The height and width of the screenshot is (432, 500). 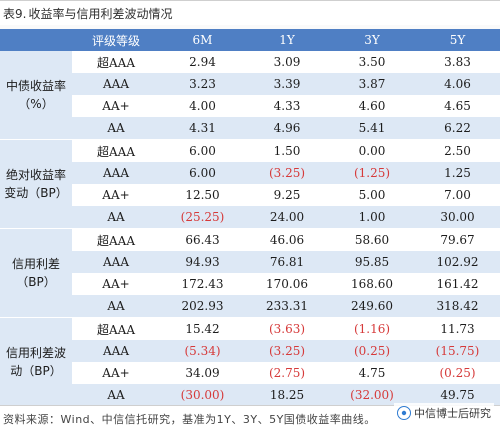 I want to click on table-row: AAA 94.93 76.81 95.85 102.92, so click(x=250, y=262).